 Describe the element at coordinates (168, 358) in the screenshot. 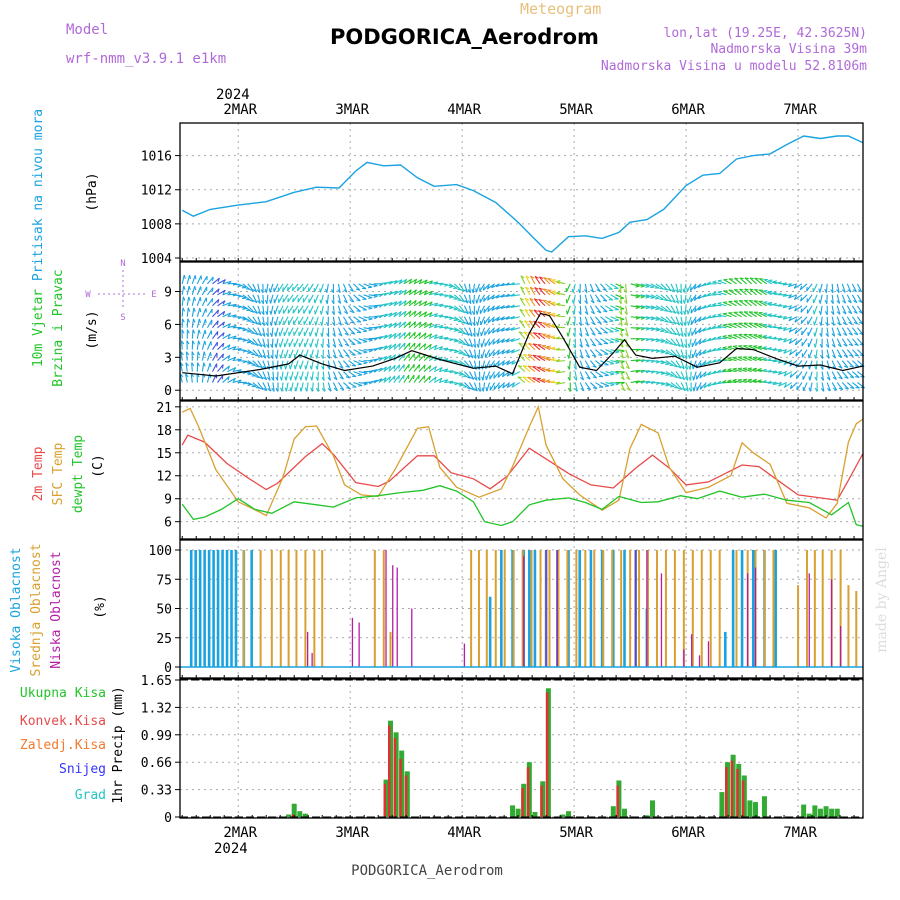

I see `ytick-label: 3` at that location.